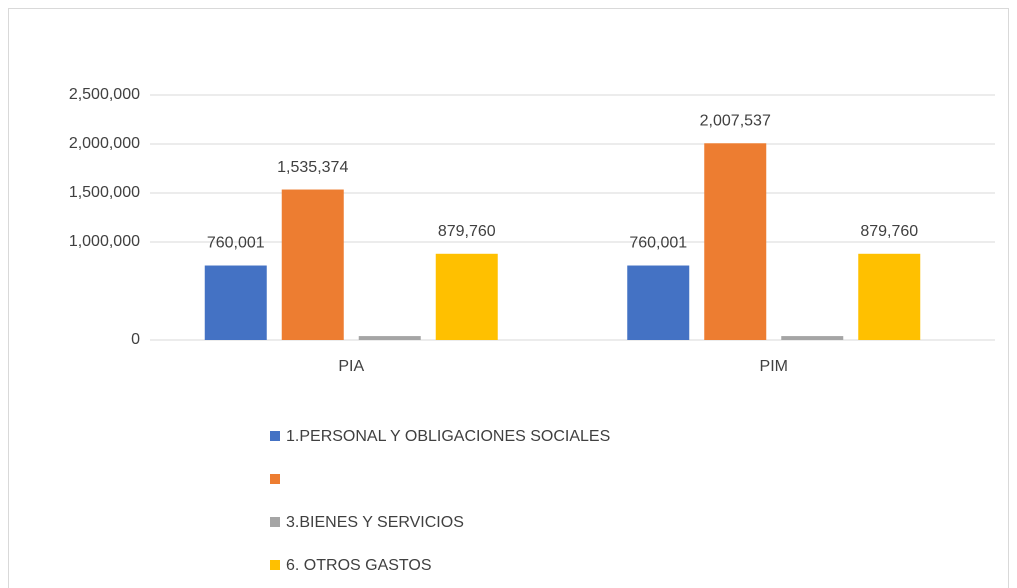 Image resolution: width=1017 pixels, height=588 pixels. I want to click on legend-label: 3.BIENES Y SERVICIOS, so click(375, 522).